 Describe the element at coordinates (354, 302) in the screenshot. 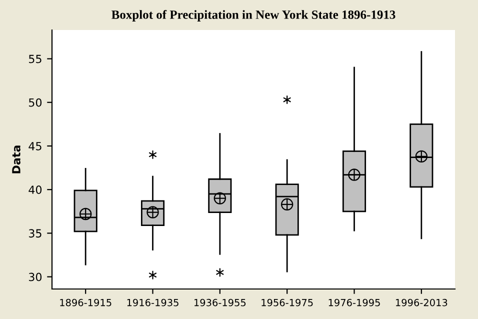

I see `x-tick-label: 1976-1995` at that location.